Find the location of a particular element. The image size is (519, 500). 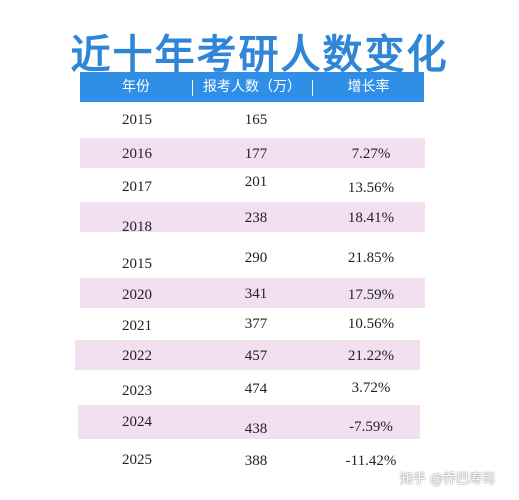

growth-cell: 3.72% is located at coordinates (371, 388).